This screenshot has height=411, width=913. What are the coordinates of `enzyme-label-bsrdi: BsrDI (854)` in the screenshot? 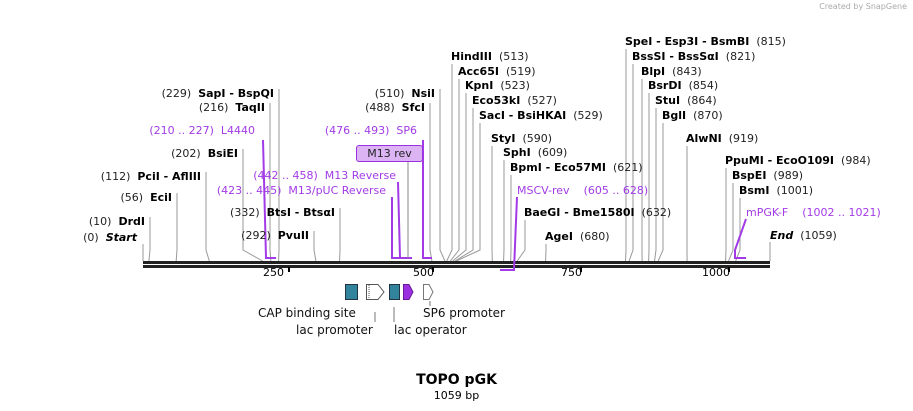 It's located at (683, 86).